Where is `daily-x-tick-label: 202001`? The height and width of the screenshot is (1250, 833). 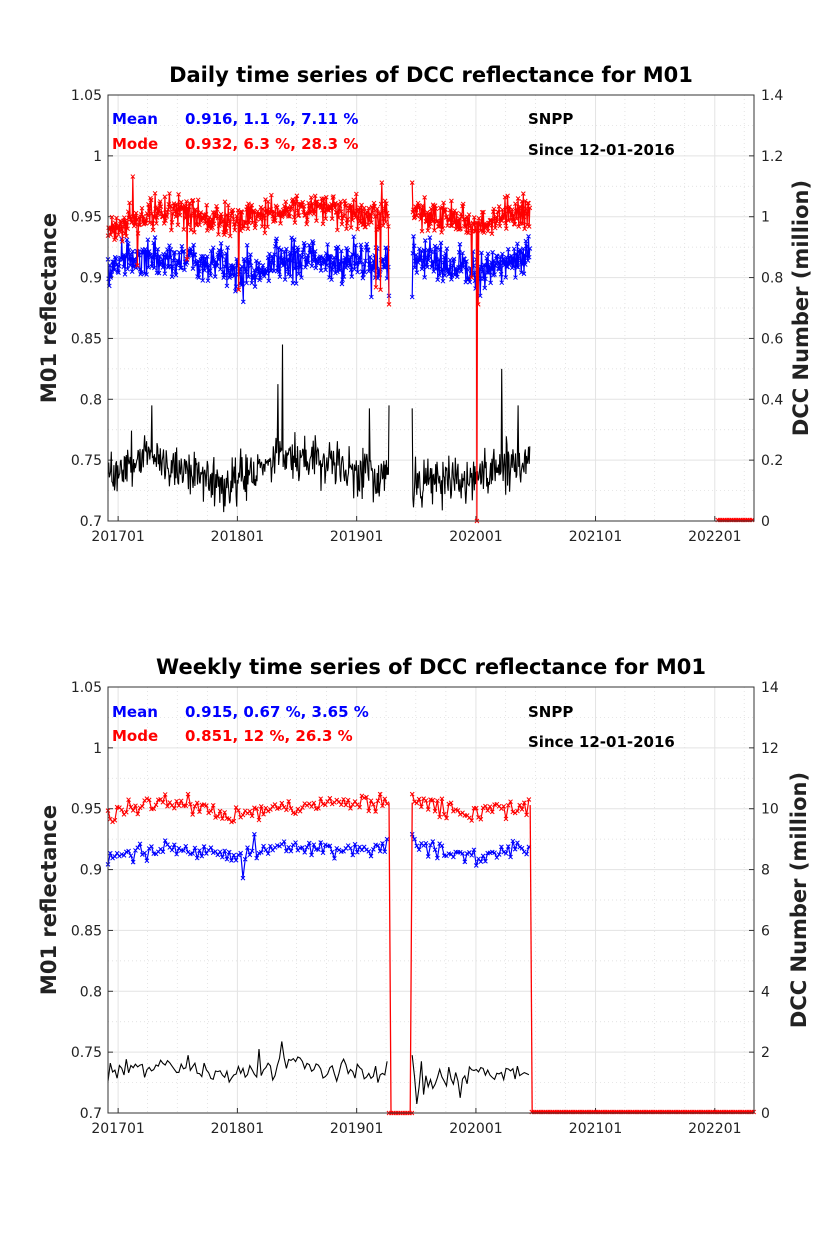
daily-x-tick-label: 202001 is located at coordinates (475, 537).